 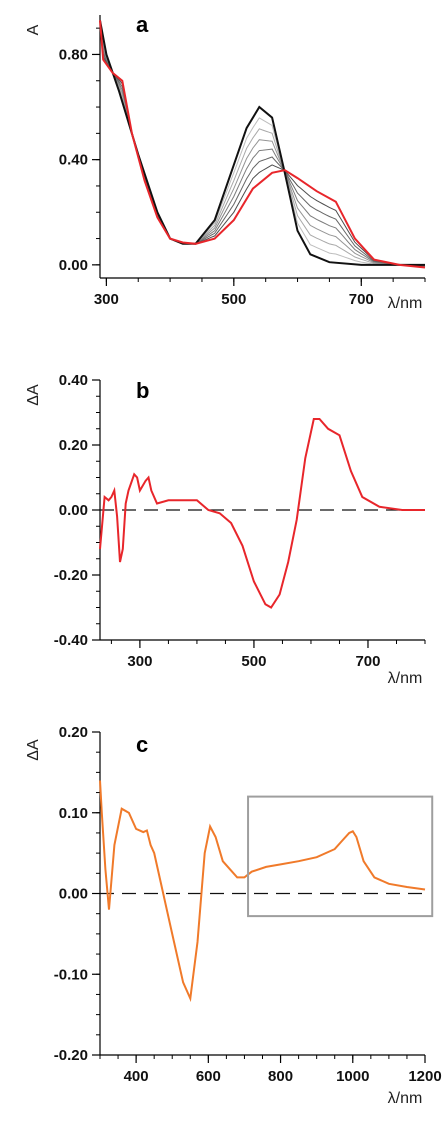 I want to click on panel-label: b, so click(x=142, y=390).